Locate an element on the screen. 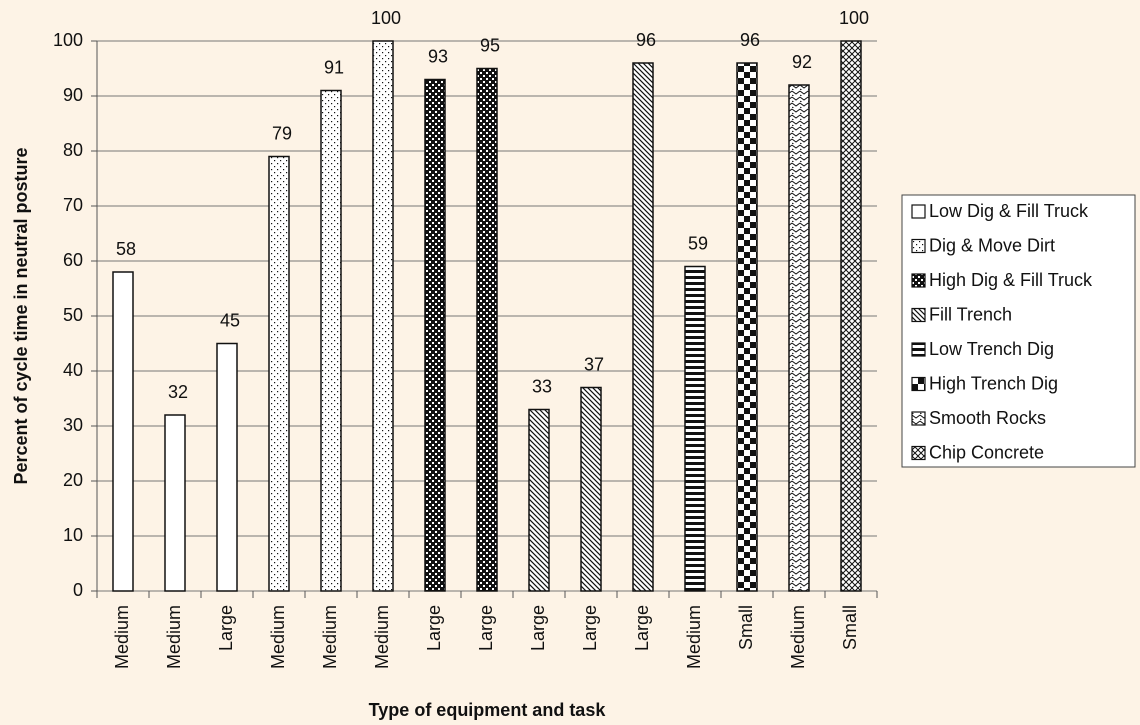 The height and width of the screenshot is (725, 1140). data-label: 45 is located at coordinates (230, 320).